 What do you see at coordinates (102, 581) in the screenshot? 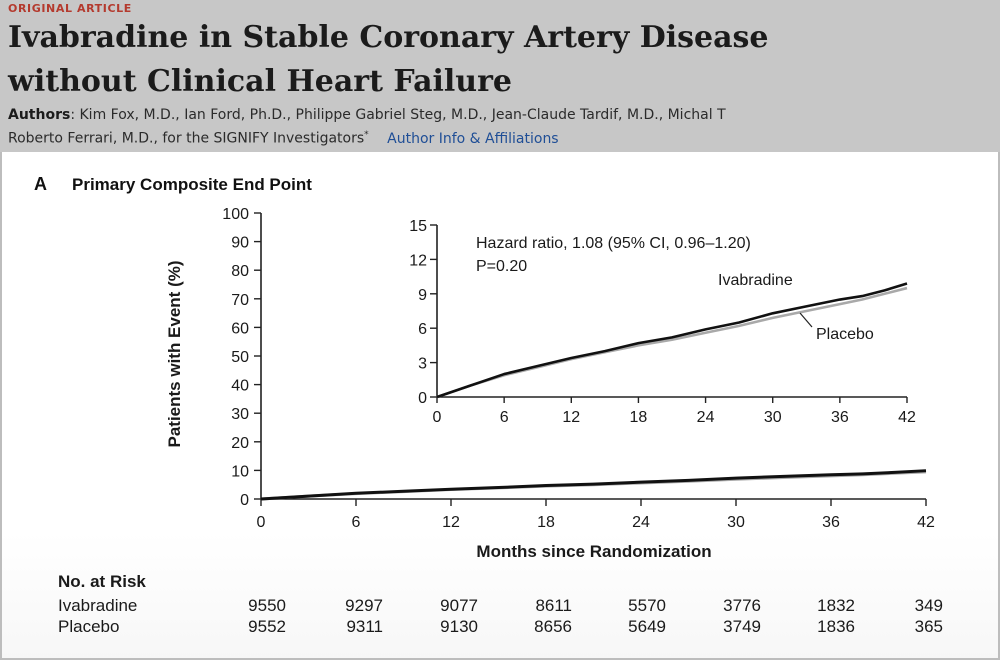
I see `risk-table-title: No. at Risk` at bounding box center [102, 581].